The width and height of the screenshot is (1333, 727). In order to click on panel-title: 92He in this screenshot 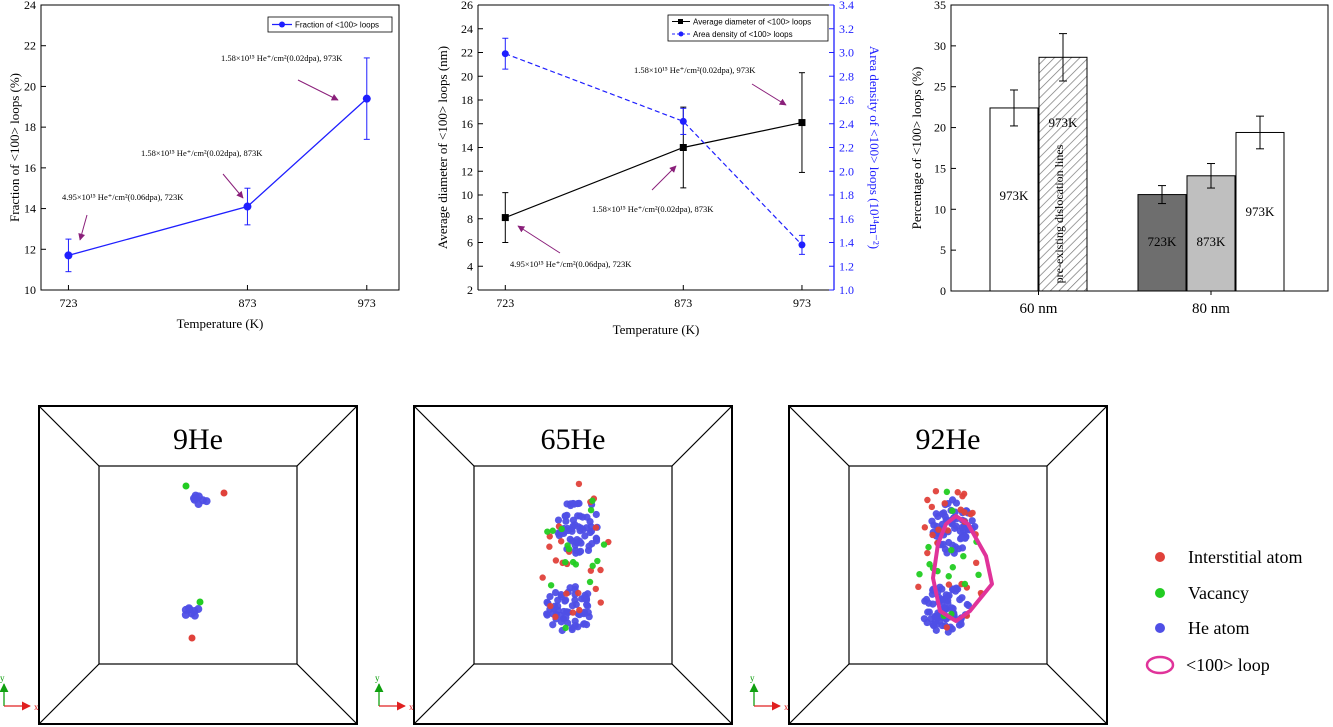, I will do `click(948, 439)`.